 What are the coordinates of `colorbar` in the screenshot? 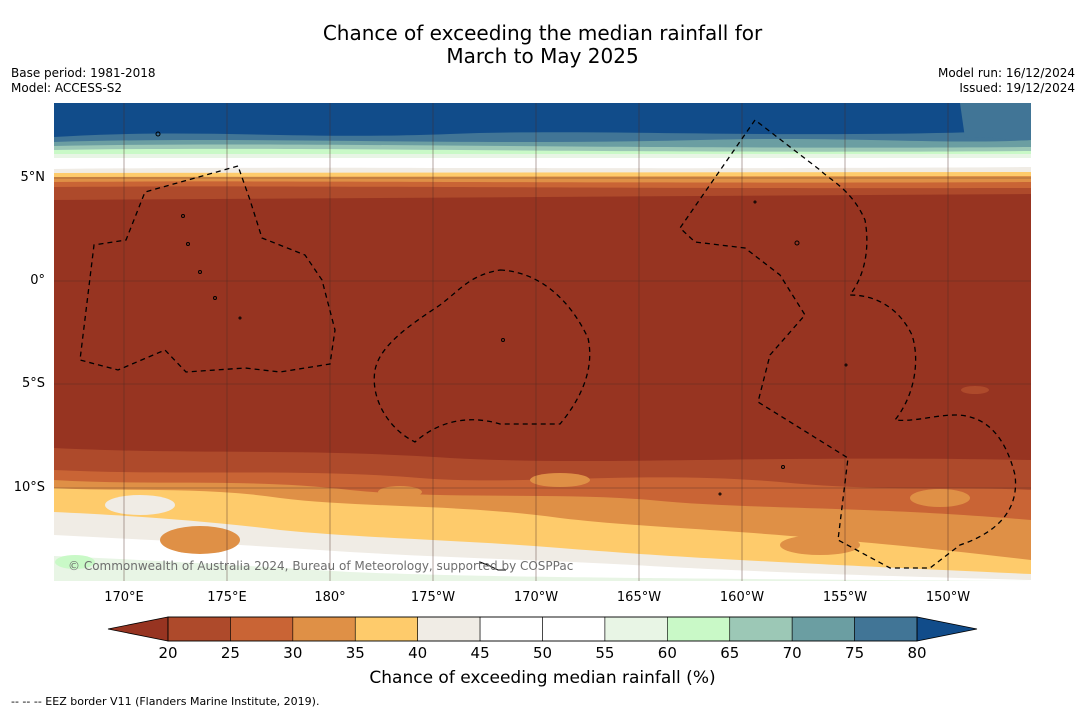 It's located at (542, 629).